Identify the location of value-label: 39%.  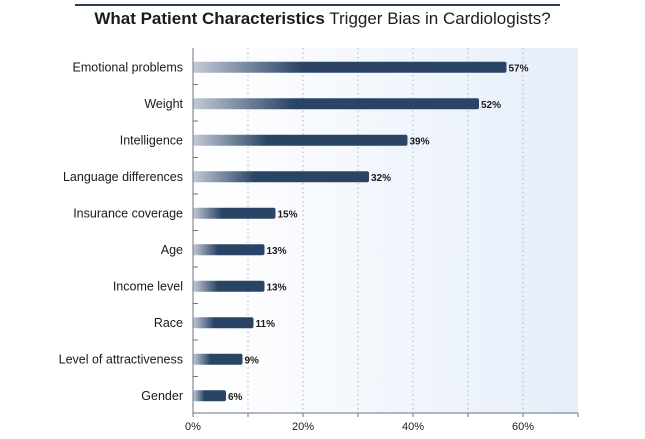
(420, 141).